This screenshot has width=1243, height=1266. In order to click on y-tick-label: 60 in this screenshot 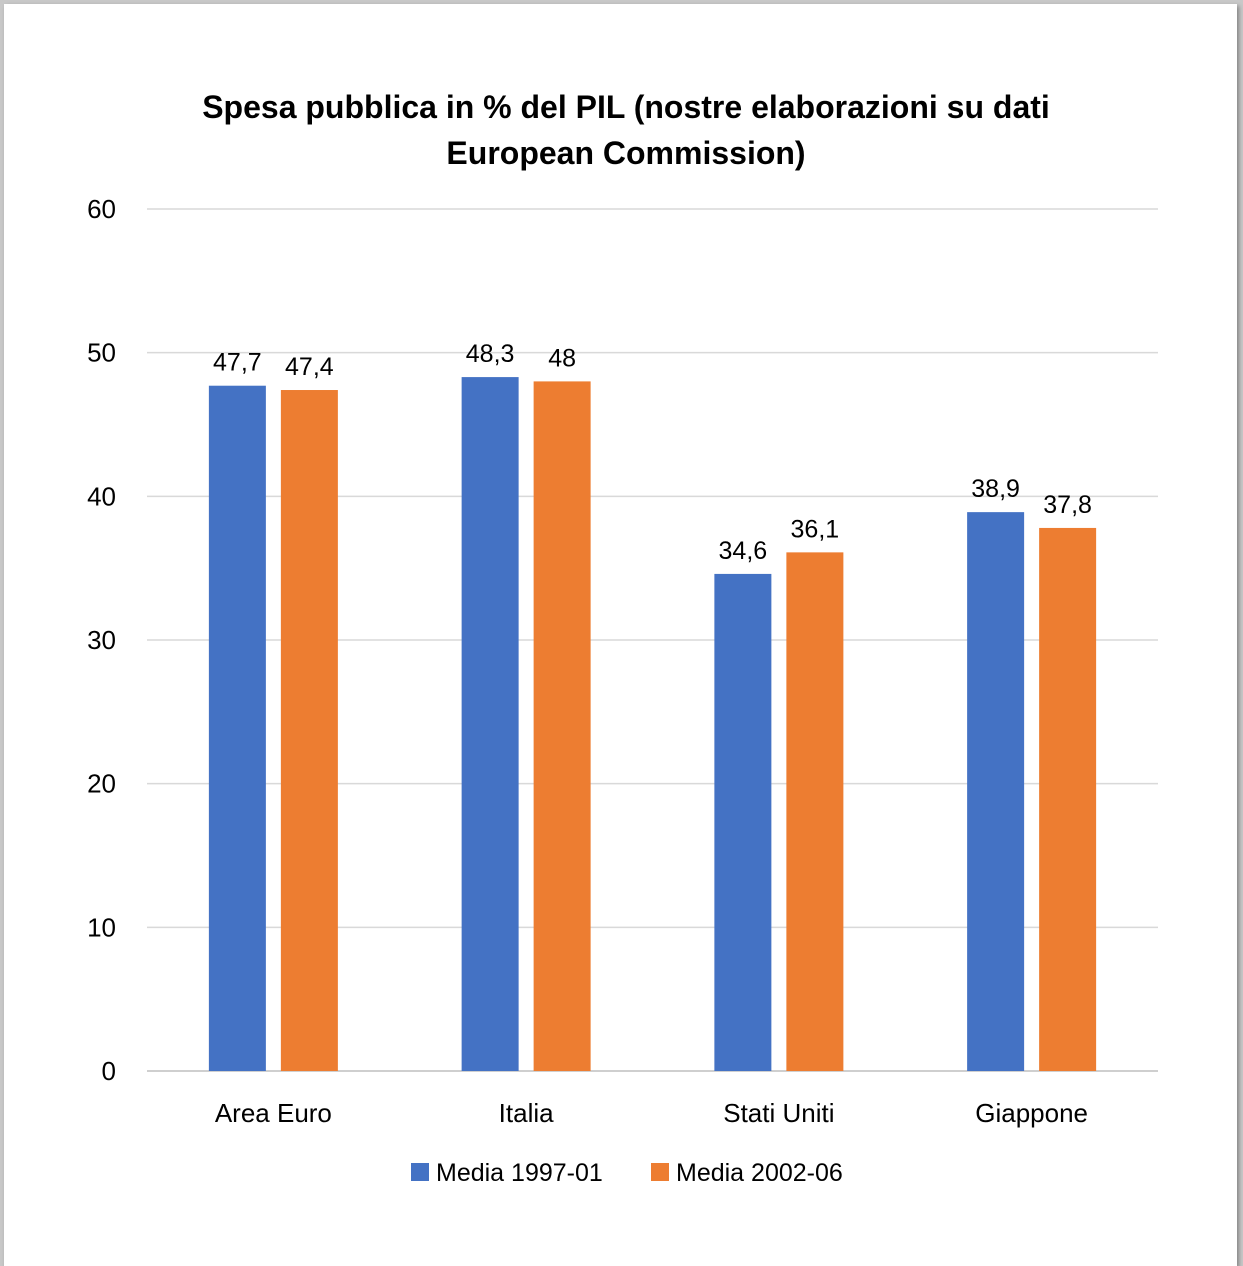, I will do `click(101, 209)`.